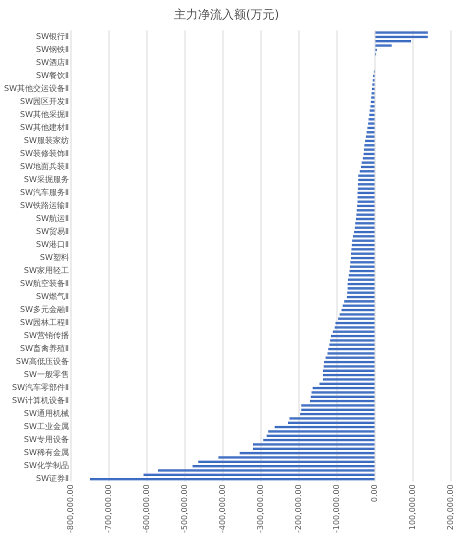 The image size is (465, 538). Describe the element at coordinates (44, 349) in the screenshot. I see `y-tick-label: SW畜禽养殖Ⅱ` at that location.